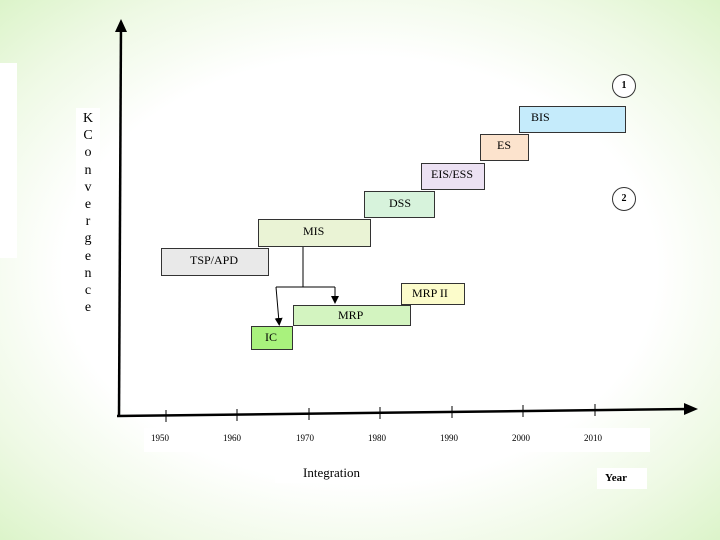 The image size is (720, 540). I want to click on mis-label: MIS, so click(314, 231).